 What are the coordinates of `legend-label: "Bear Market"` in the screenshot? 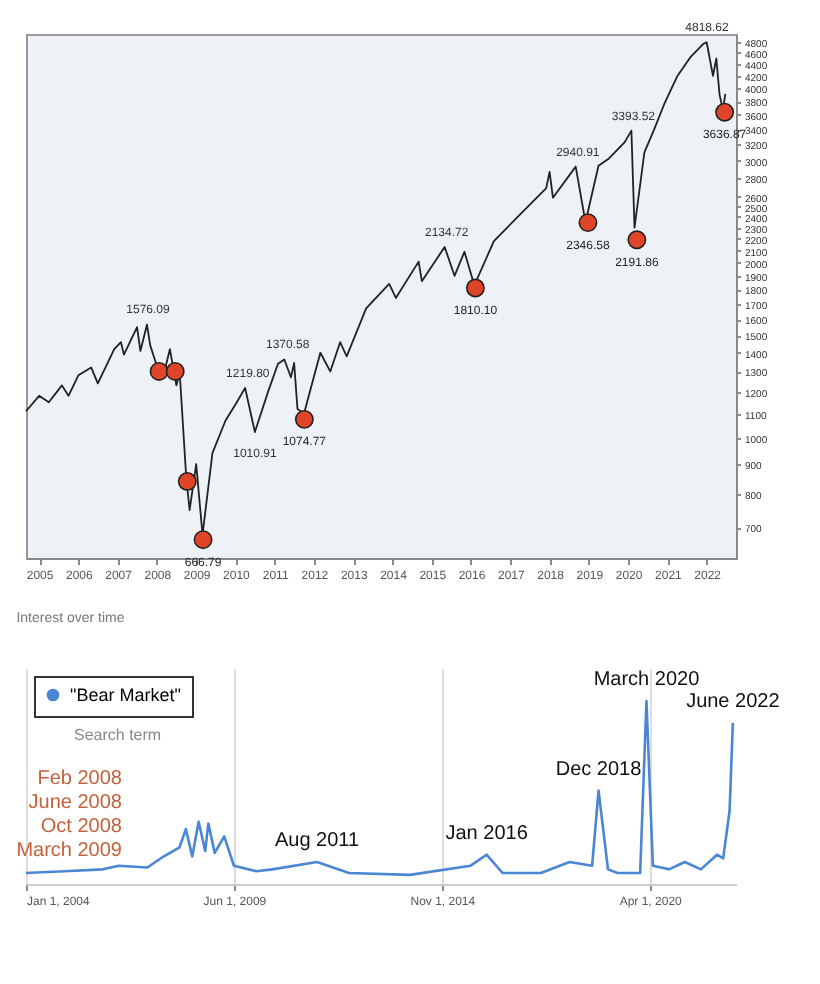 It's located at (125, 695).